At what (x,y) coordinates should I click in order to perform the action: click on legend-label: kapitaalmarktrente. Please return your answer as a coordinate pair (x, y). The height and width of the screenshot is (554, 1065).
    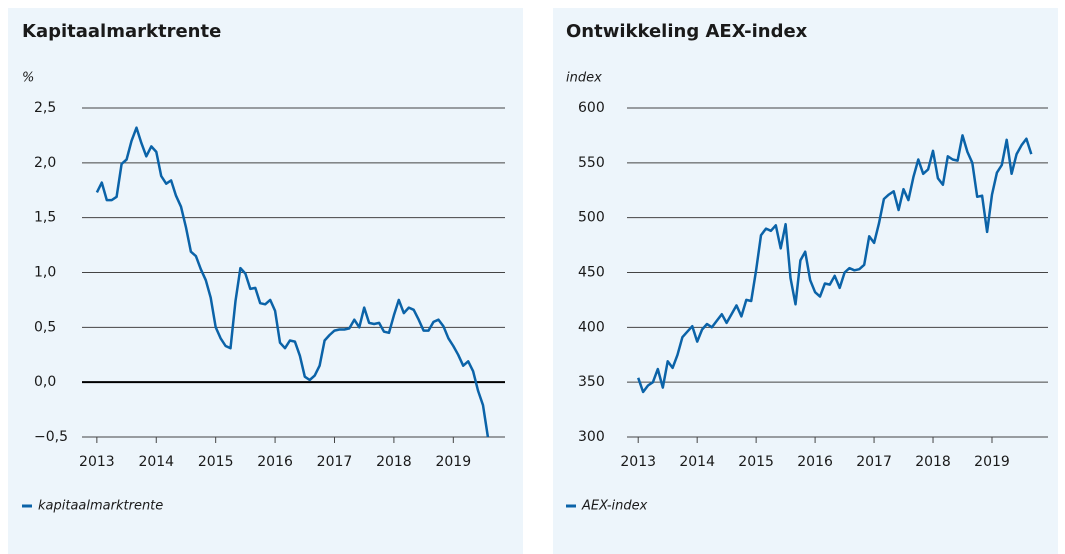
    Looking at the image, I should click on (100, 506).